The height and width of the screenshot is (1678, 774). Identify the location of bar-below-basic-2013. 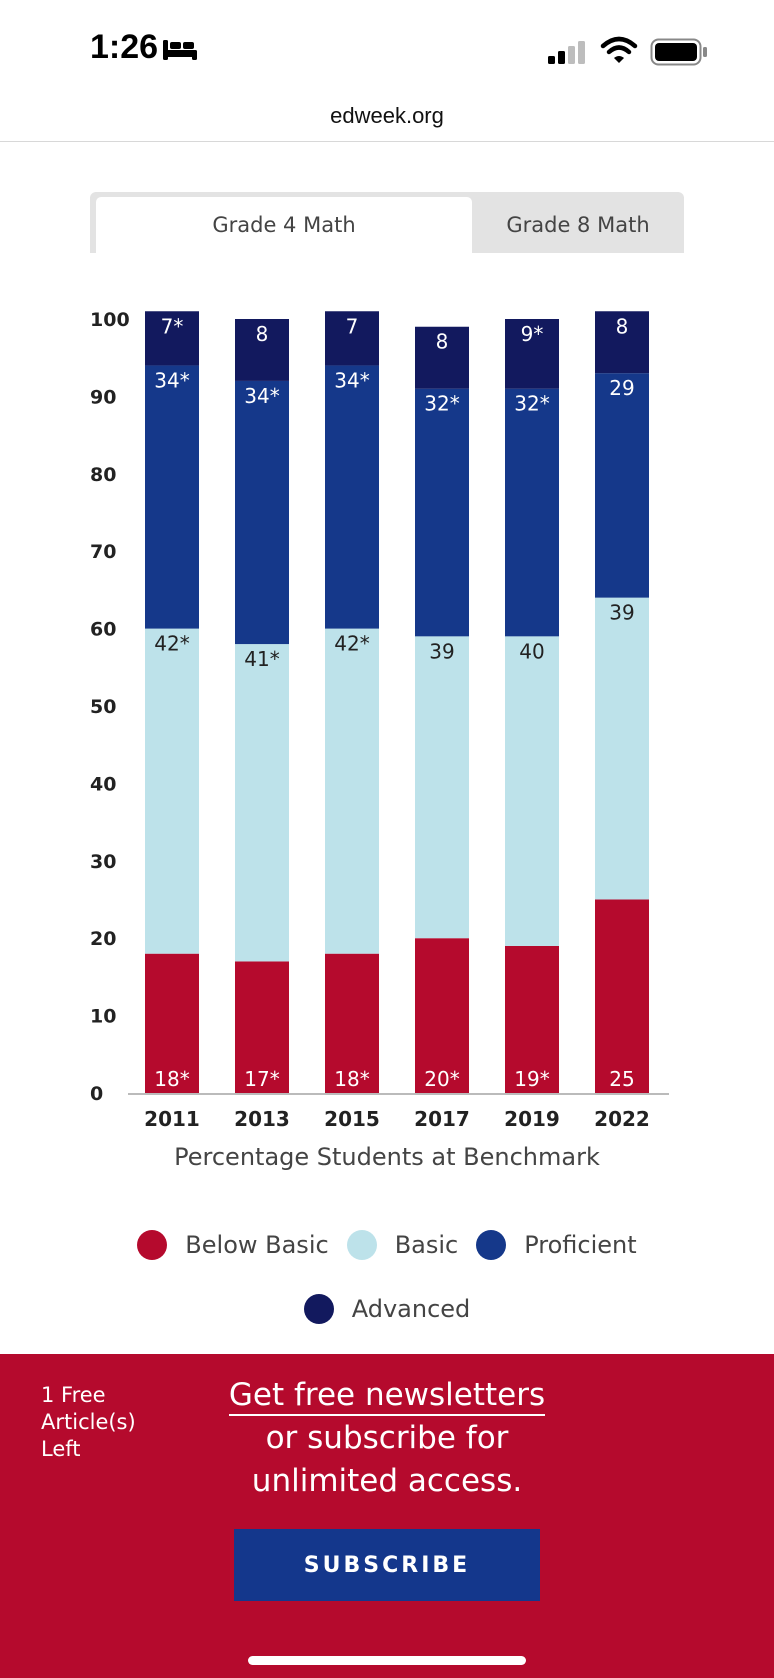
(262, 1027).